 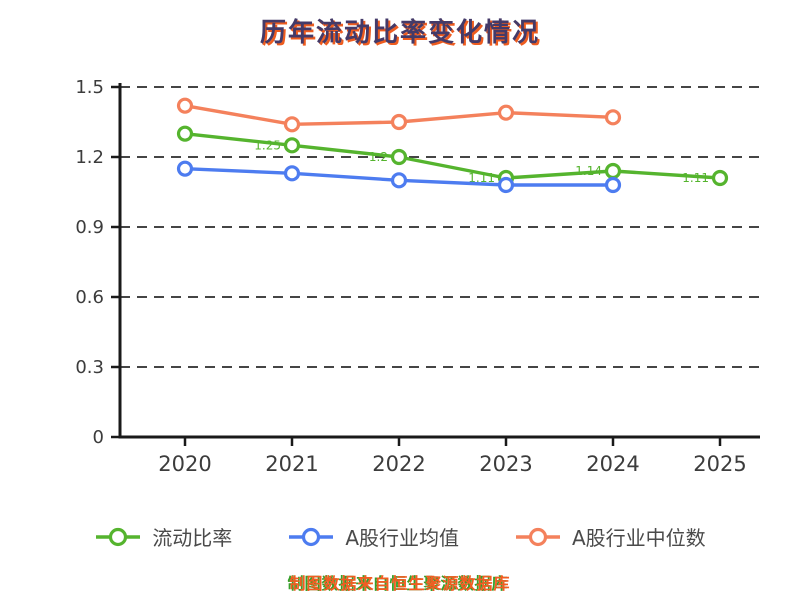 I want to click on y-tick-label: 0, so click(x=98, y=437).